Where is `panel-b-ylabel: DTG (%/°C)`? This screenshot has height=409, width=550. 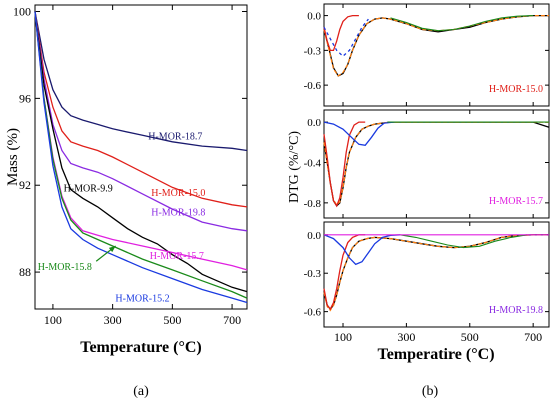
panel-b-ylabel: DTG (%/°C) is located at coordinates (294, 167).